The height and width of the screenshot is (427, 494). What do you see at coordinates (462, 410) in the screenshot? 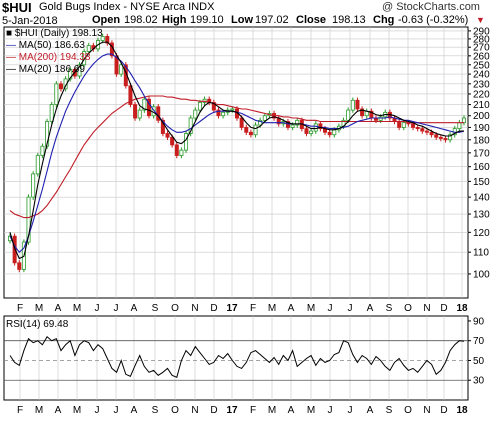
I see `rsi-x-tick-label: 18` at bounding box center [462, 410].